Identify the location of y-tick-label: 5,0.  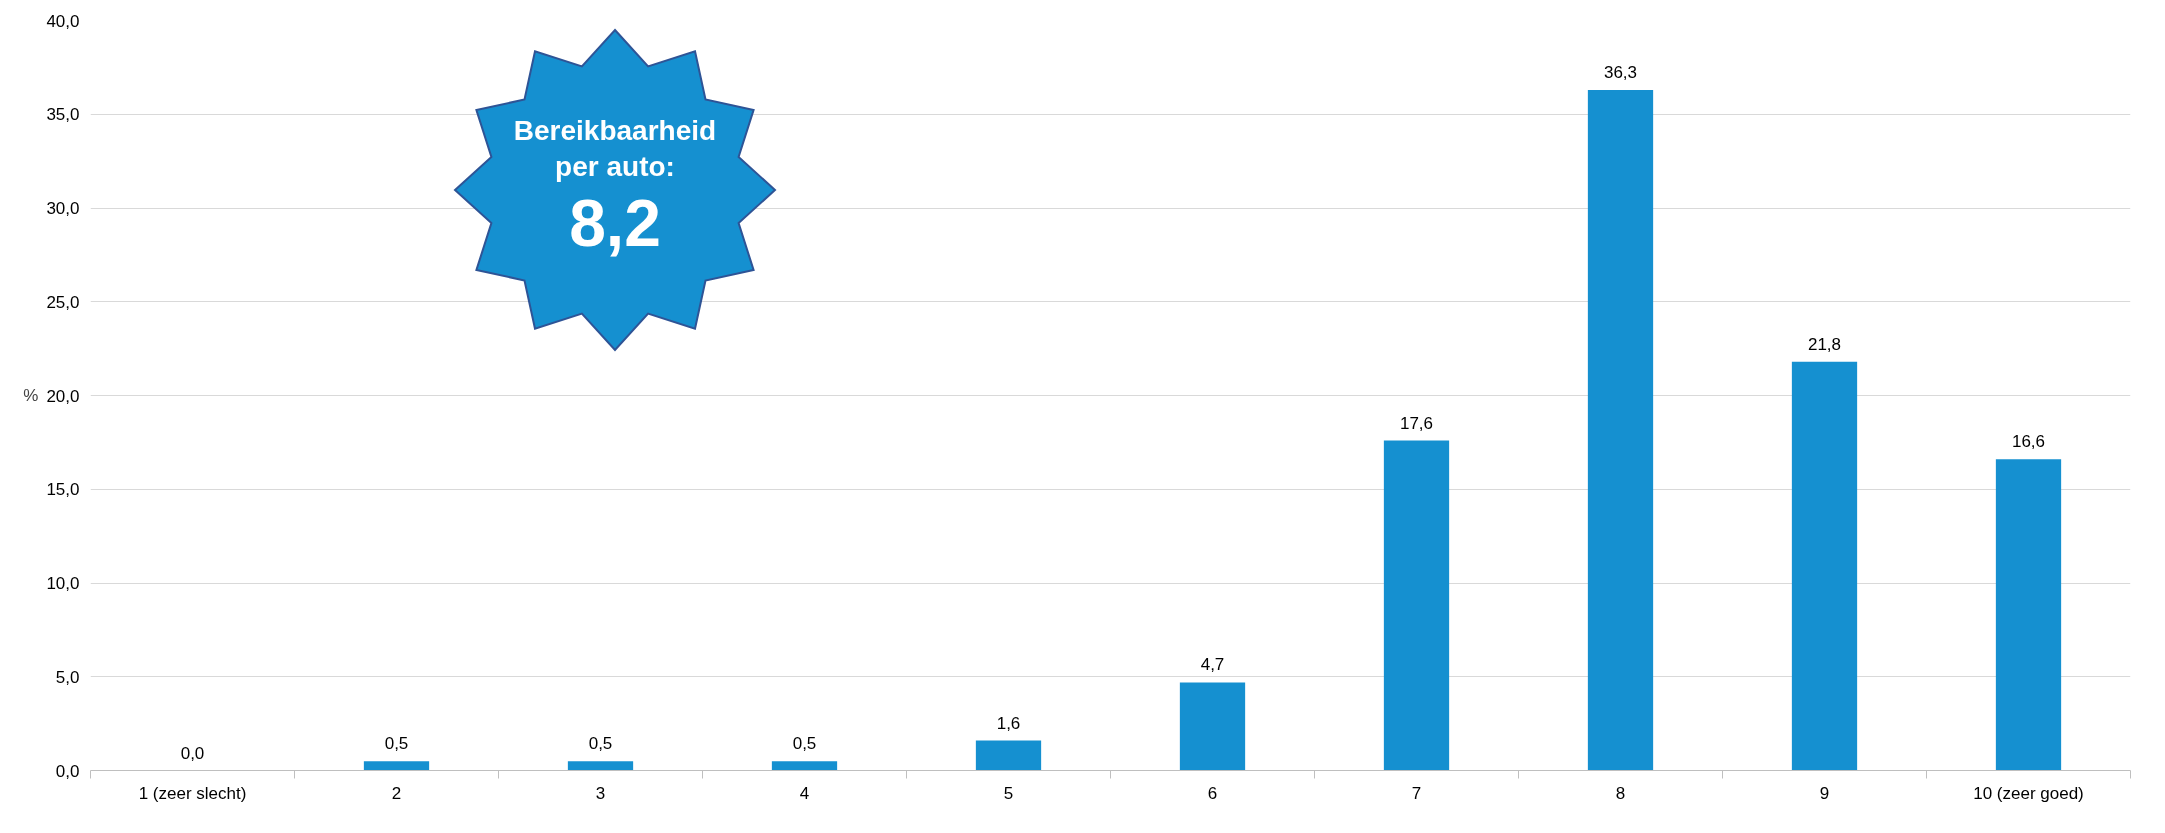
(67, 677).